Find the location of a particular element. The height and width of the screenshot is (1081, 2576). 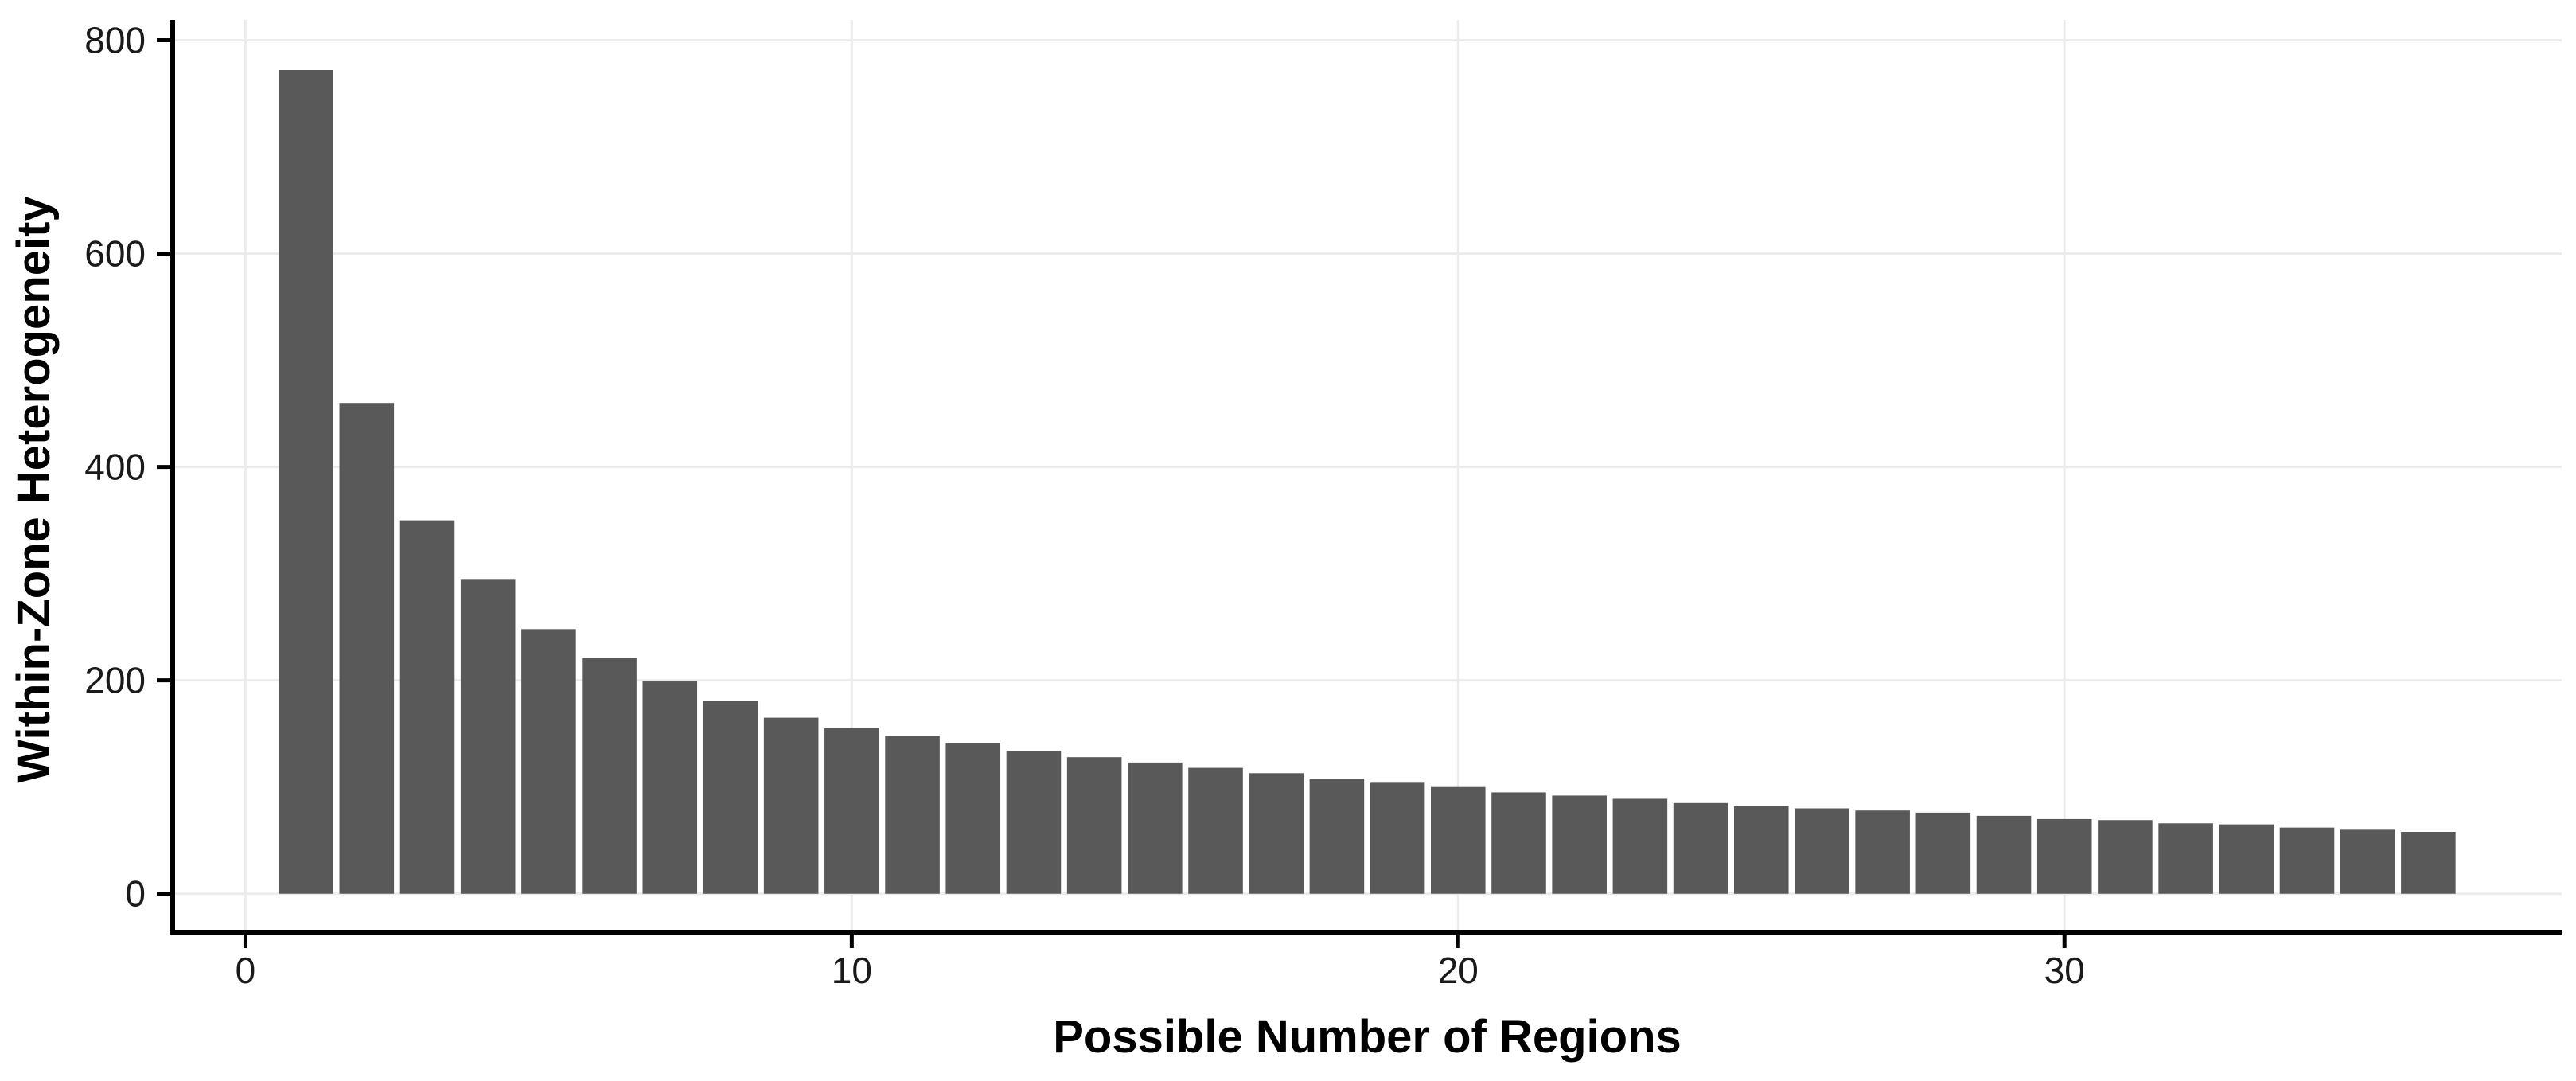

y-tick-label-200: 200 is located at coordinates (115, 680).